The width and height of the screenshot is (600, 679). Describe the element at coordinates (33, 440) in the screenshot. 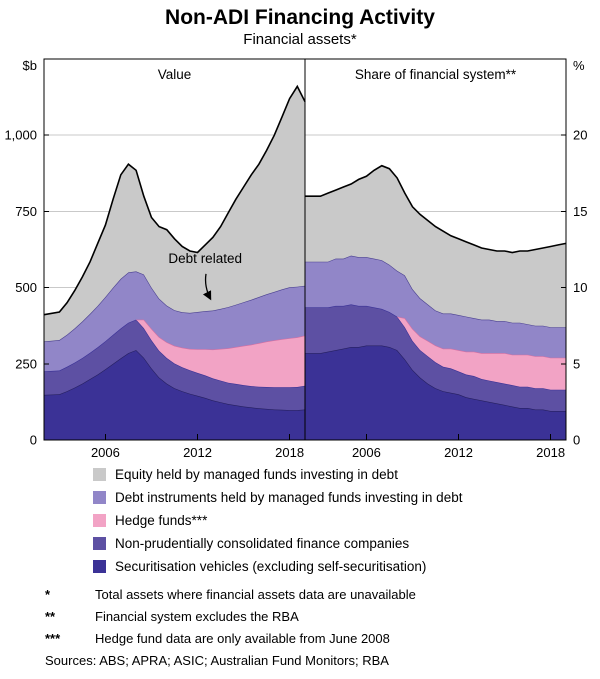

I see `y-tick-label-left: 0` at that location.